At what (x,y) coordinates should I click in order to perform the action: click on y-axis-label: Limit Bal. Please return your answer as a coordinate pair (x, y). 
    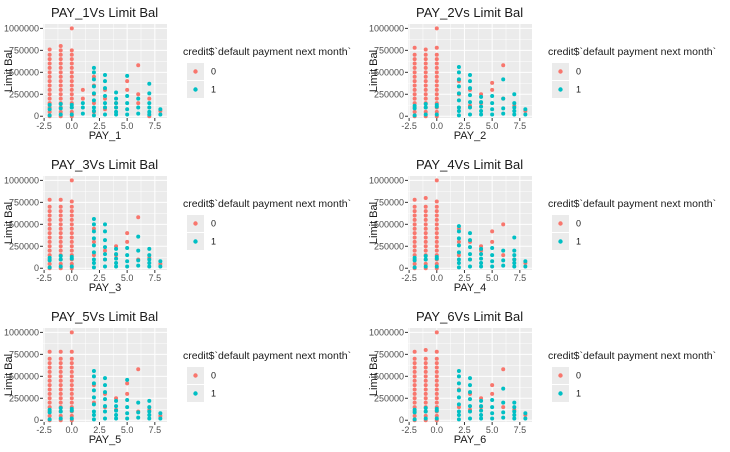
    Looking at the image, I should click on (374, 71).